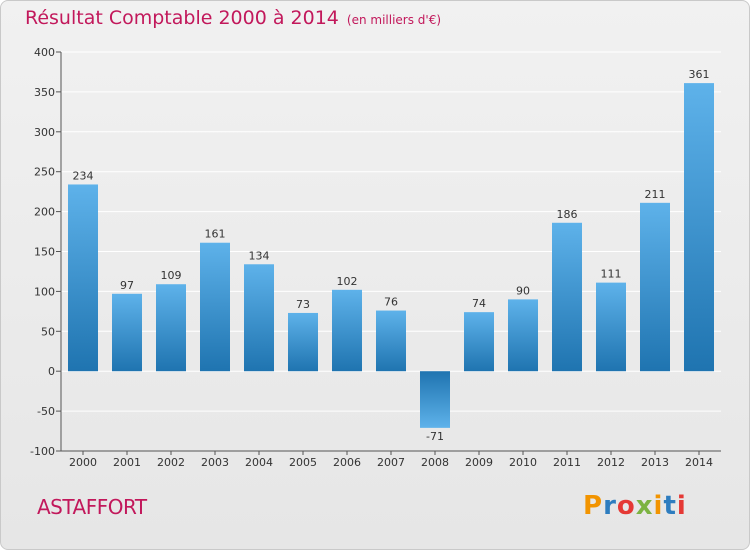 The image size is (750, 550). I want to click on title-unit: (en milliers d'€), so click(394, 20).